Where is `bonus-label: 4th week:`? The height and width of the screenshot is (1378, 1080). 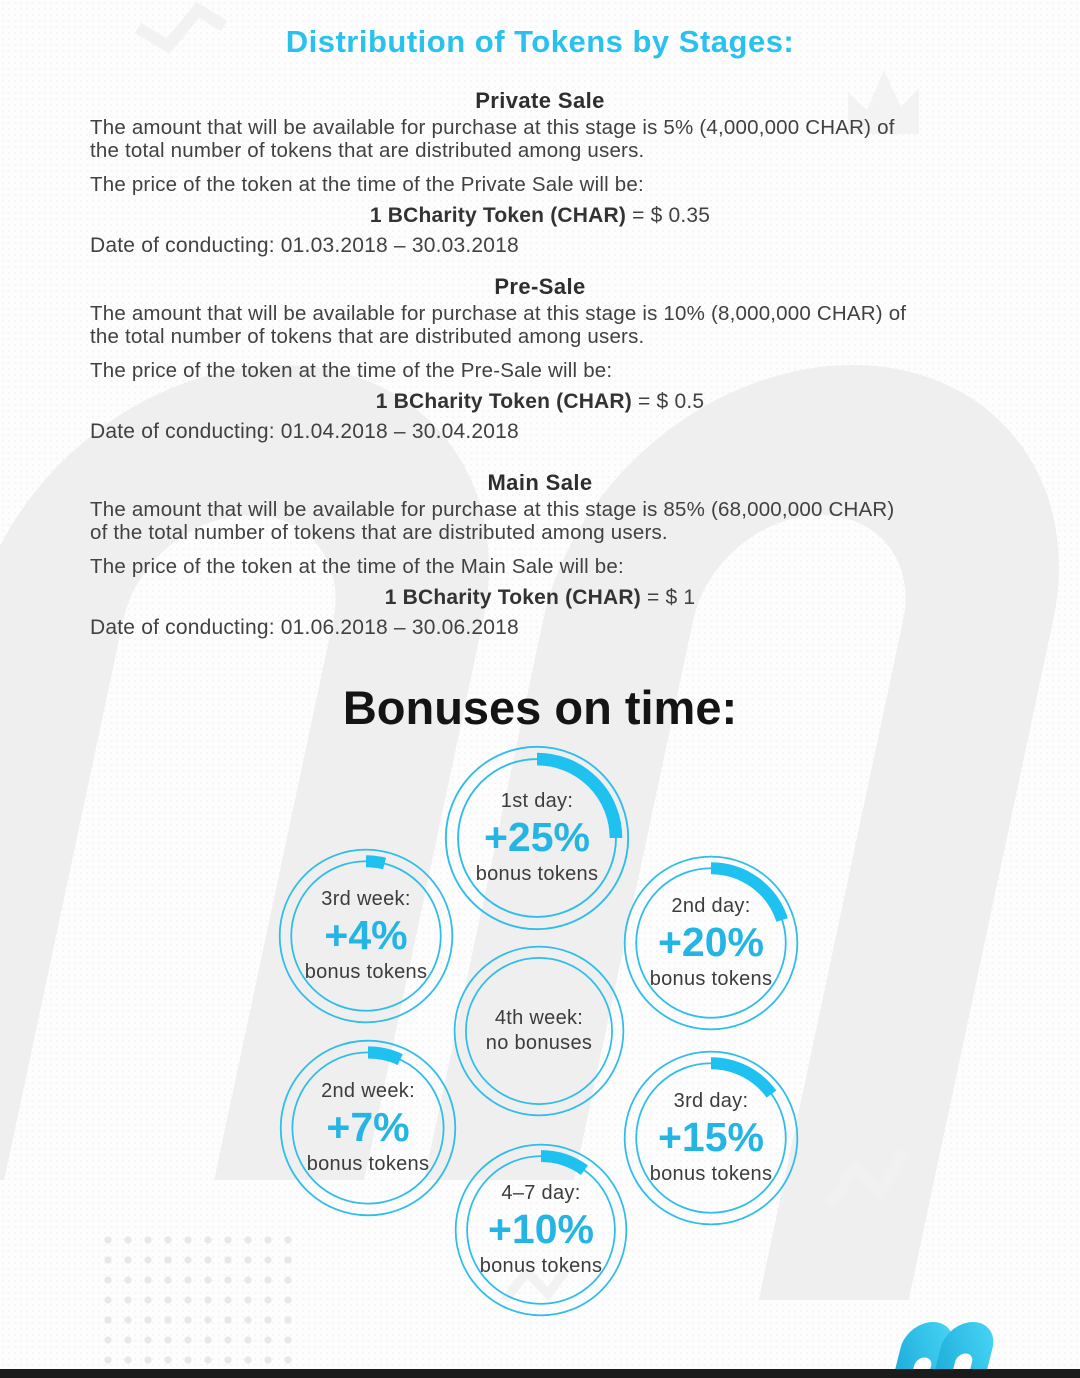
bonus-label: 4th week: is located at coordinates (539, 1018).